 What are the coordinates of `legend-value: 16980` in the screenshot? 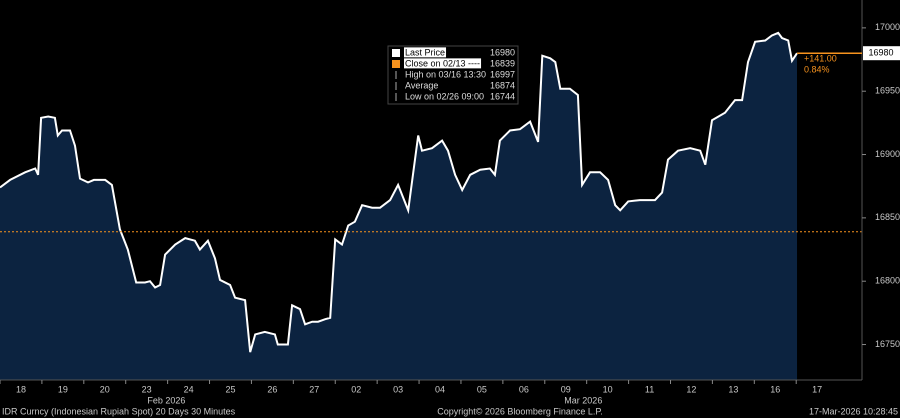 It's located at (502, 52).